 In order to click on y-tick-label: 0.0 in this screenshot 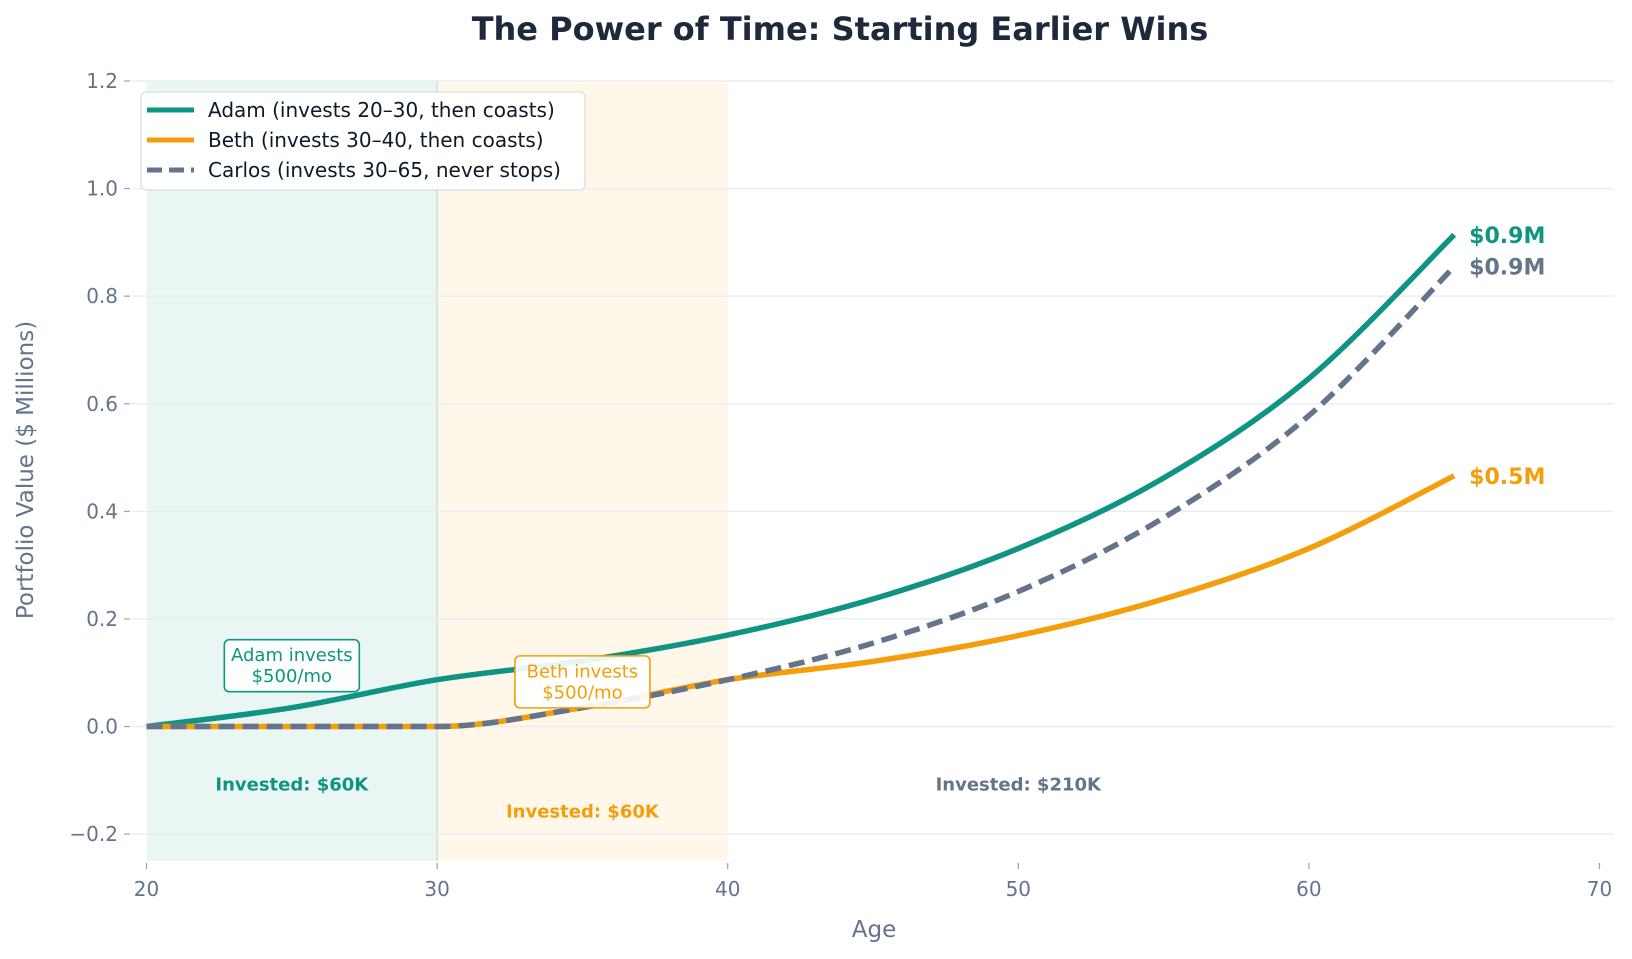, I will do `click(102, 727)`.